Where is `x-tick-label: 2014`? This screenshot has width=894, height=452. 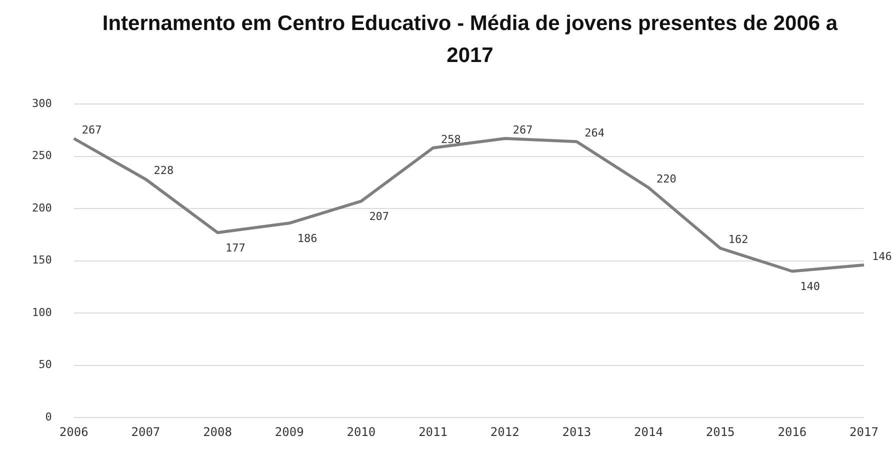
x-tick-label: 2014 is located at coordinates (648, 431).